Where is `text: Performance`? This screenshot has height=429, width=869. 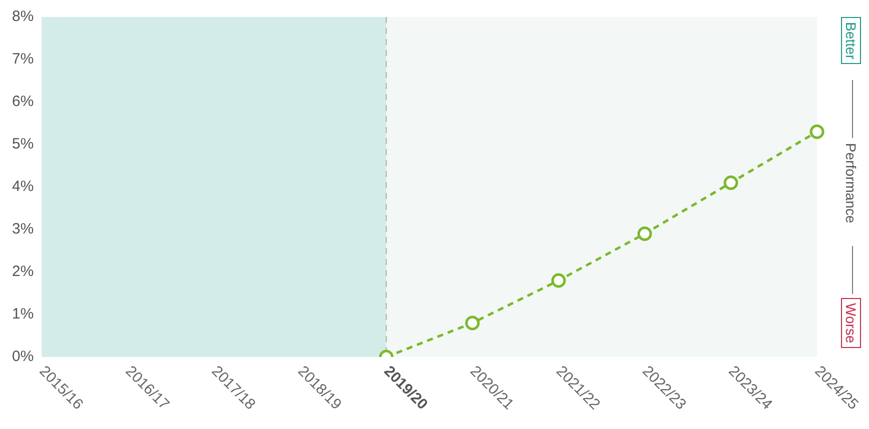 text: Performance is located at coordinates (851, 183).